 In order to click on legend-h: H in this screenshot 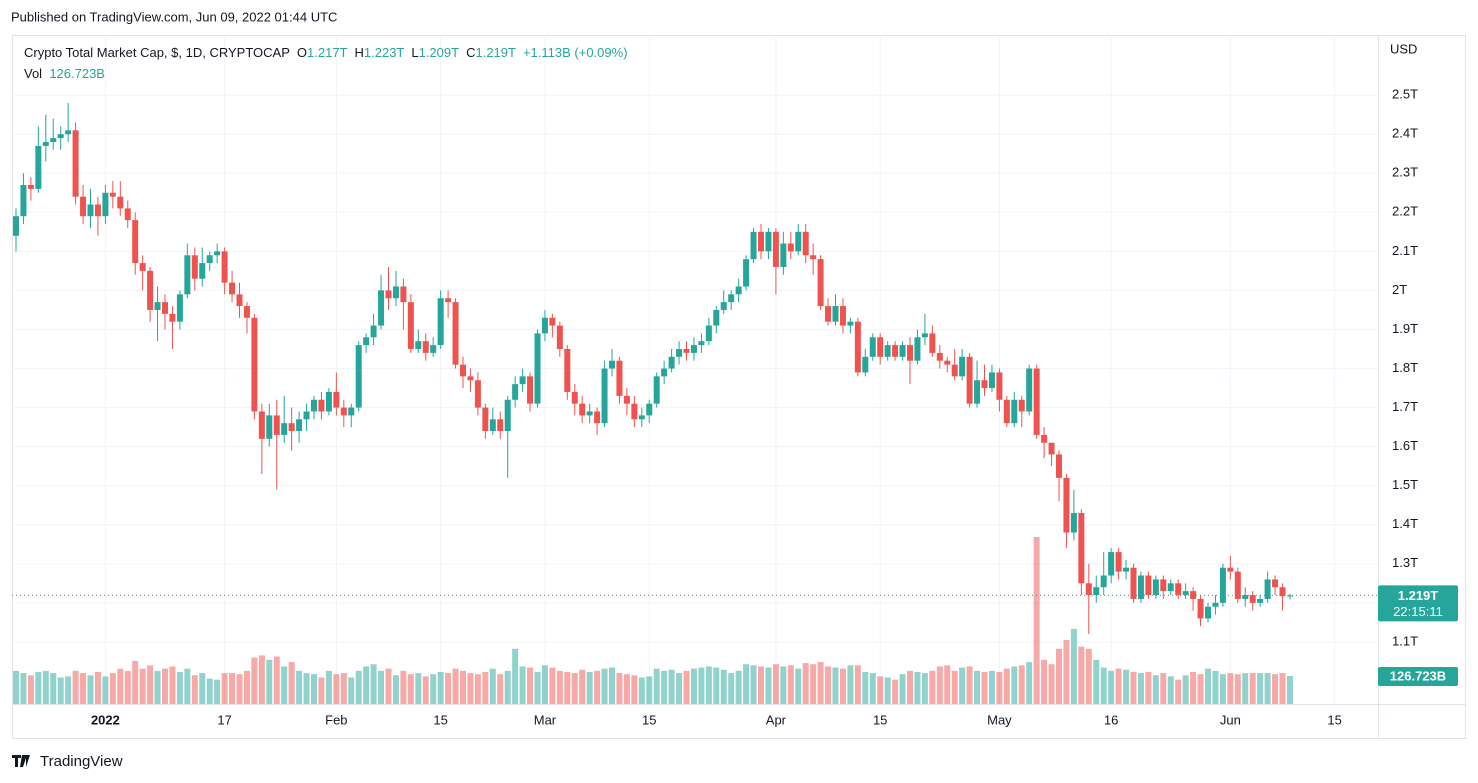, I will do `click(359, 52)`.